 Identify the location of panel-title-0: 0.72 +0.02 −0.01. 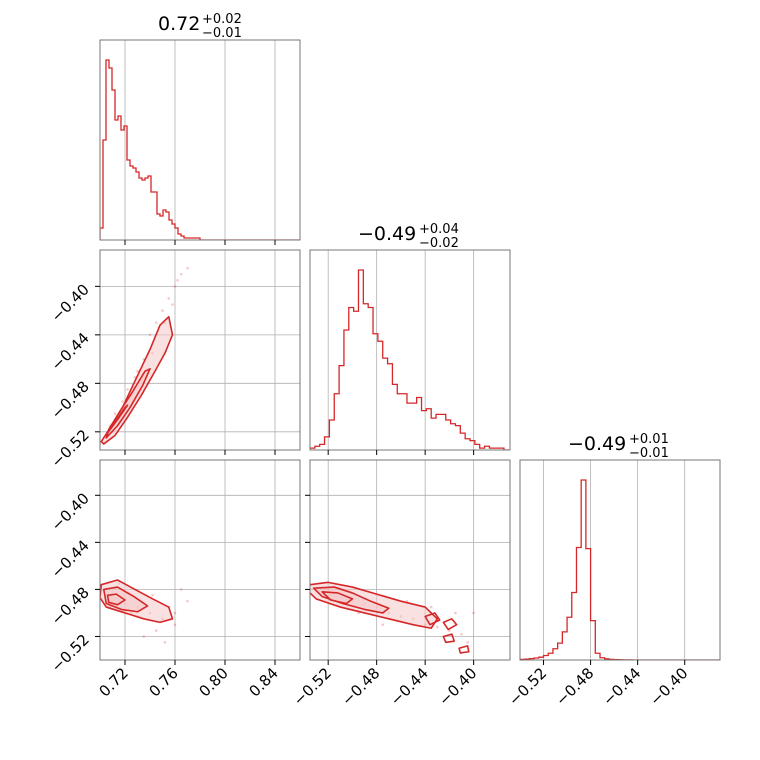
(200, 26).